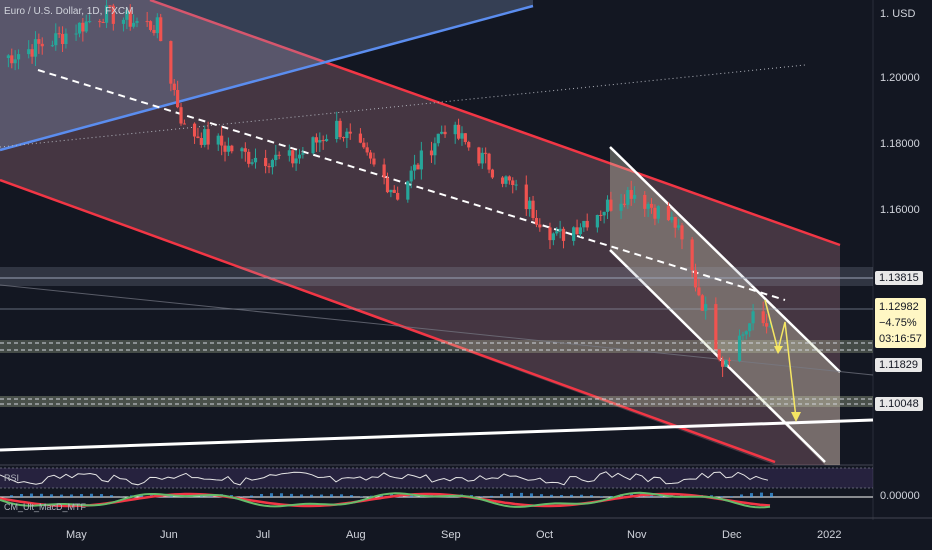 This screenshot has height=550, width=932. What do you see at coordinates (45, 507) in the screenshot?
I see `macd-pane-label: CM_Ult_MacD_MTF` at bounding box center [45, 507].